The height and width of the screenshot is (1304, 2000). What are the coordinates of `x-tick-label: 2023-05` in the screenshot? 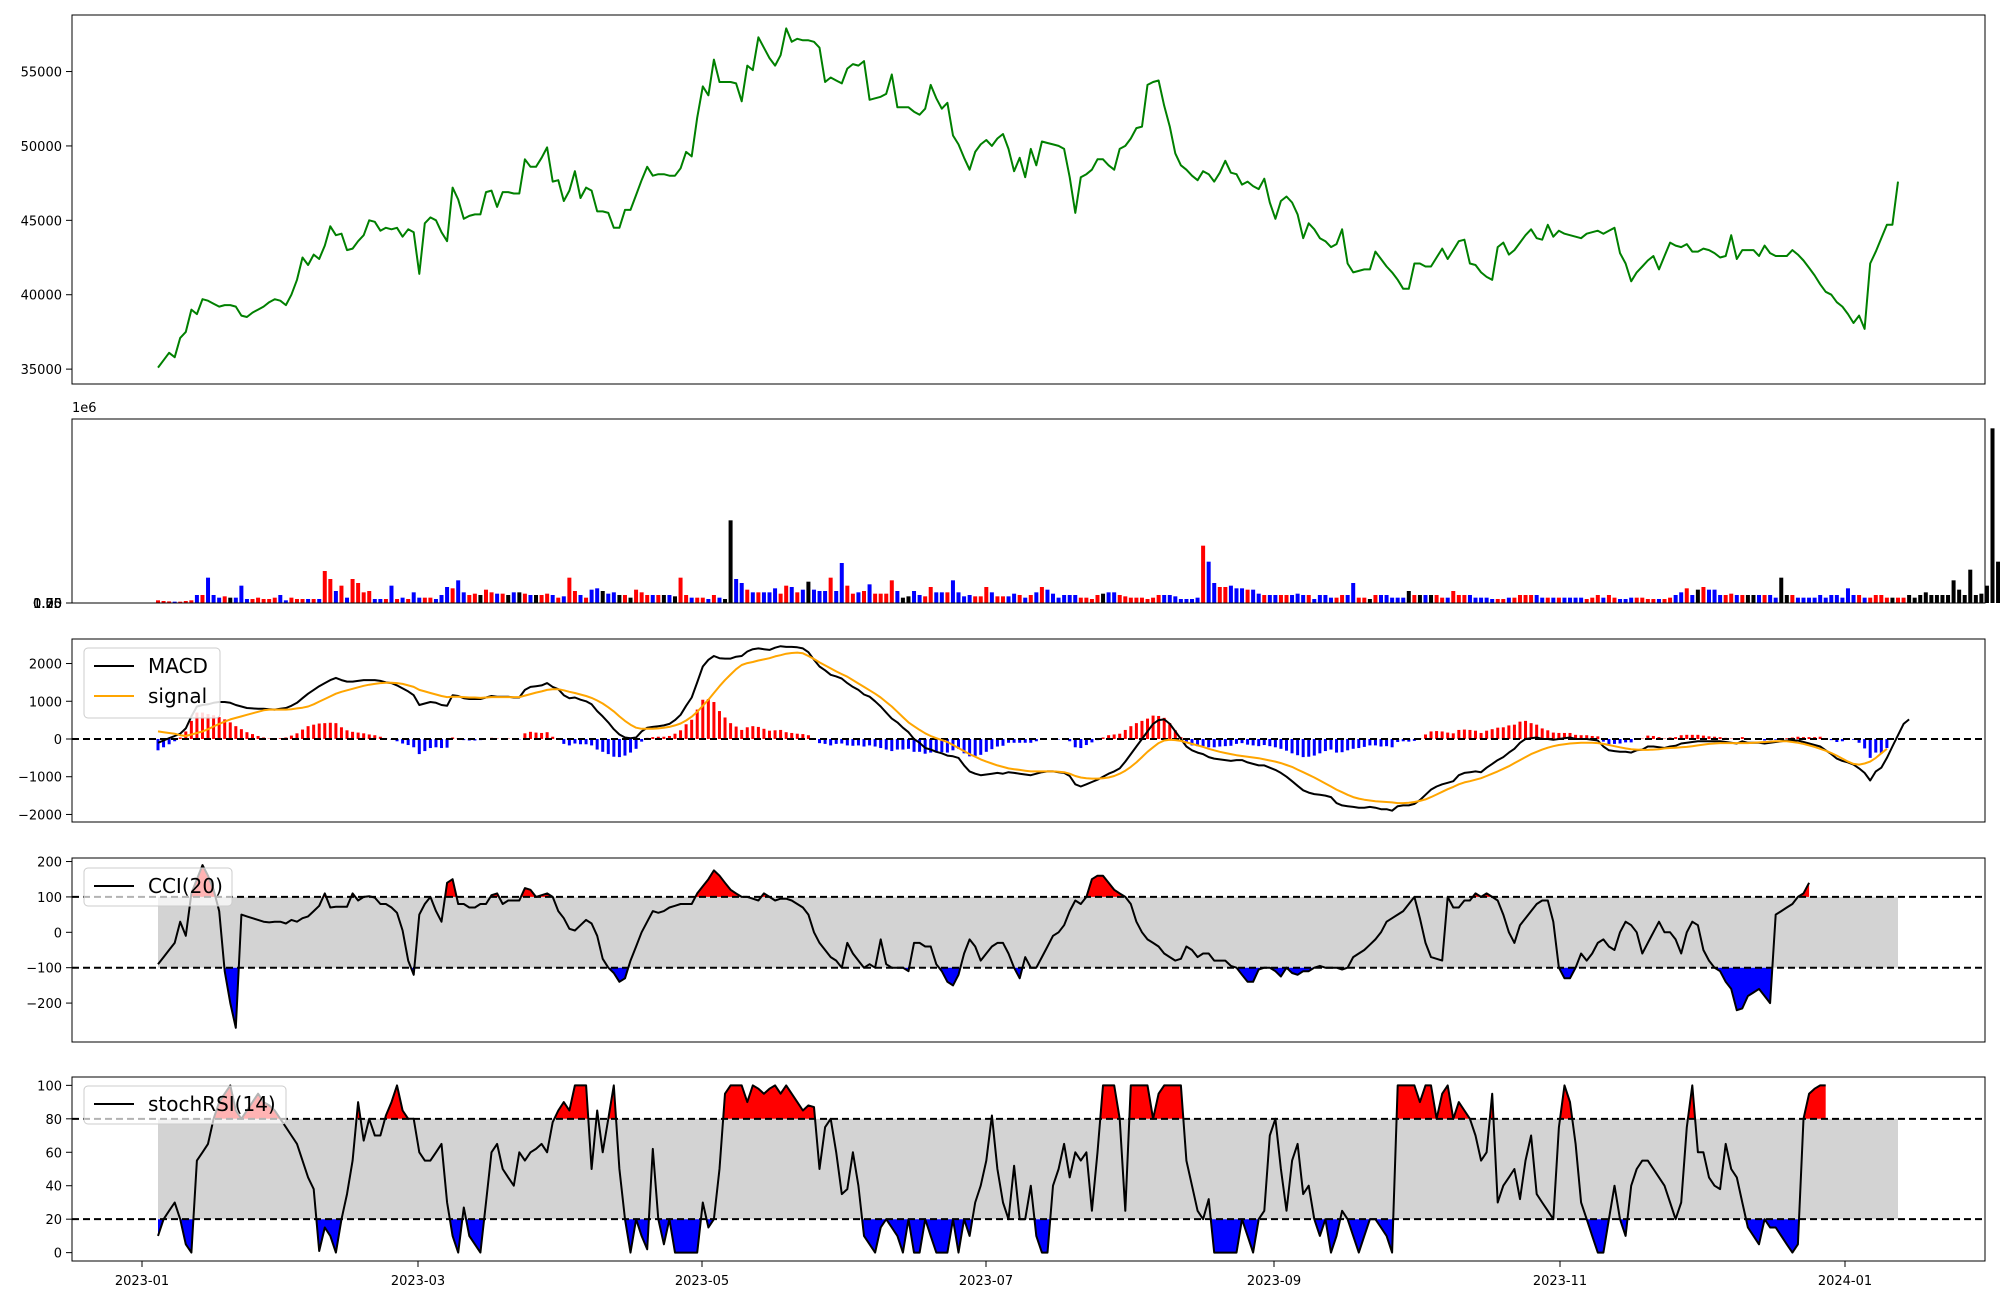 It's located at (702, 1281).